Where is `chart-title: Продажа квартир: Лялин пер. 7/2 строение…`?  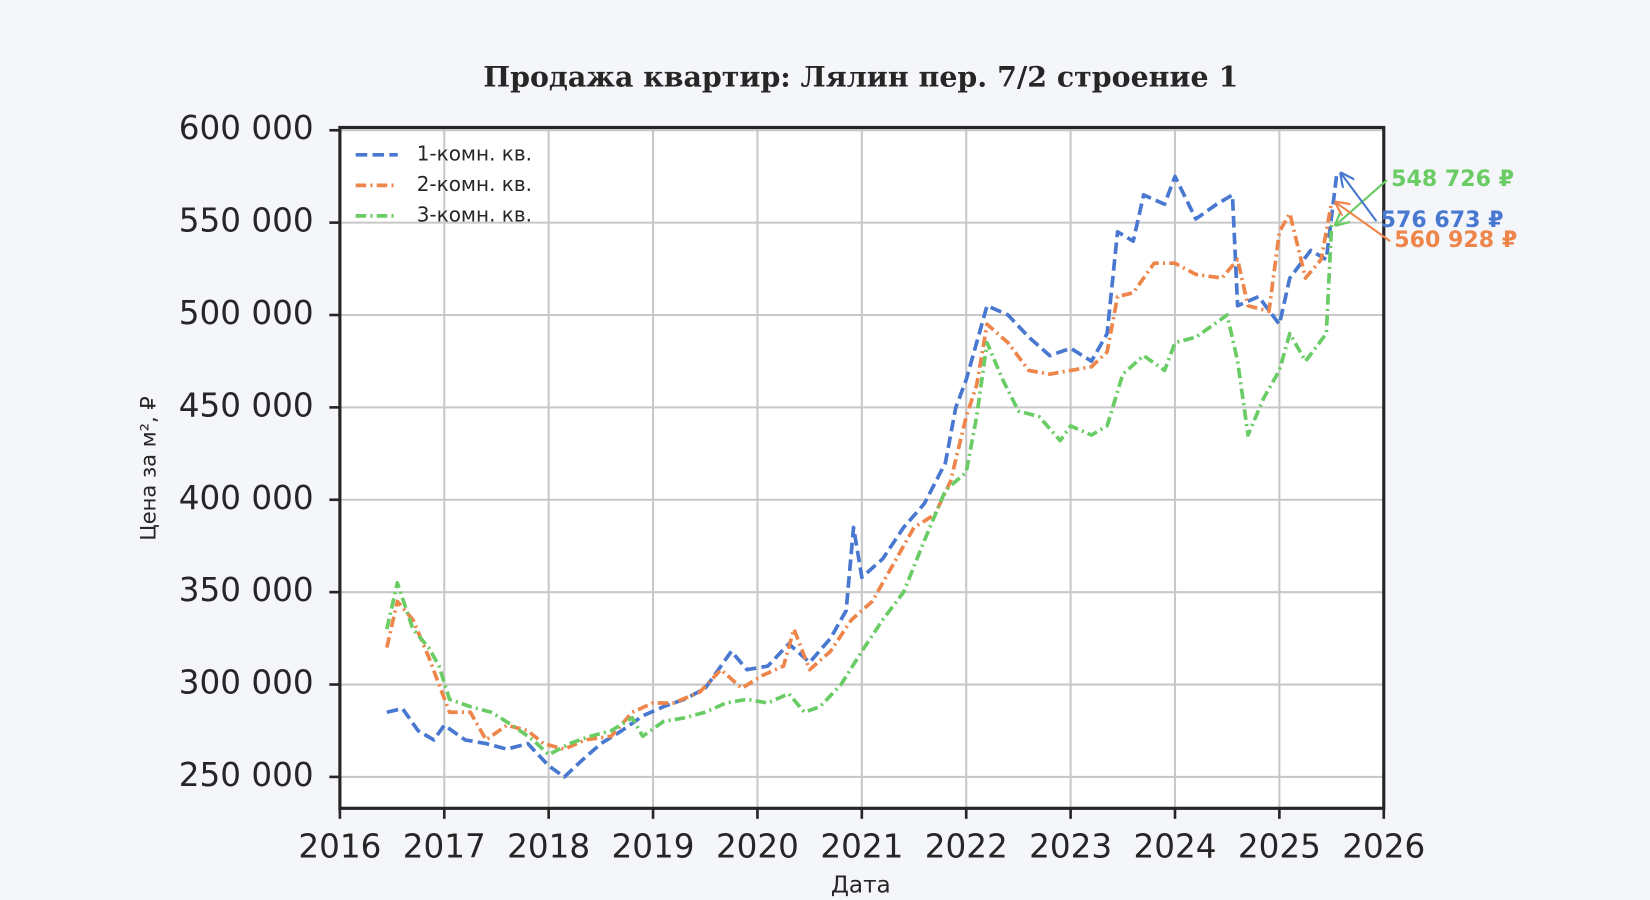 chart-title: Продажа квартир: Лялин пер. 7/2 строение… is located at coordinates (860, 77).